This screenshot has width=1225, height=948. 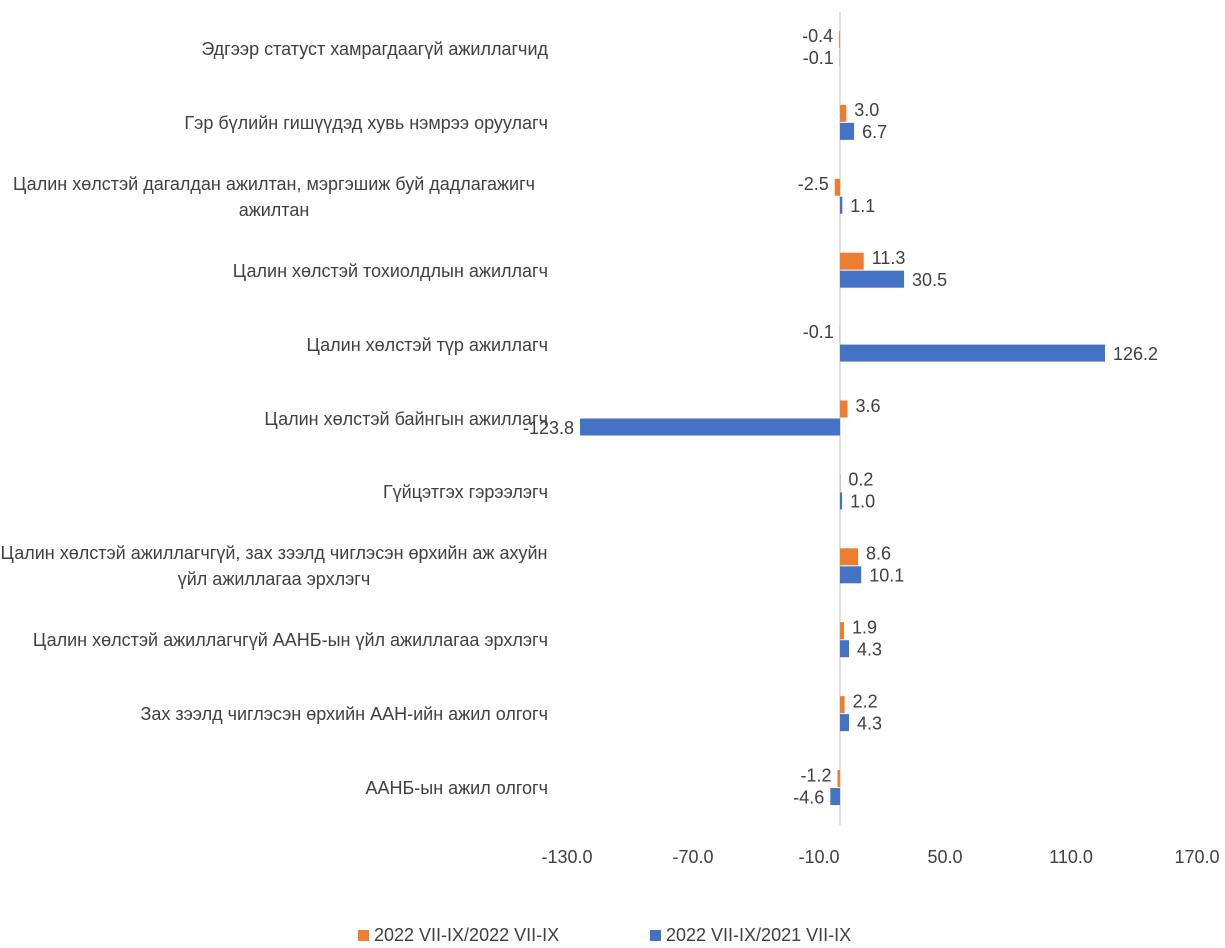 I want to click on legend-label: 2022 VII-IX/2022 VII-IX, so click(x=466, y=935).